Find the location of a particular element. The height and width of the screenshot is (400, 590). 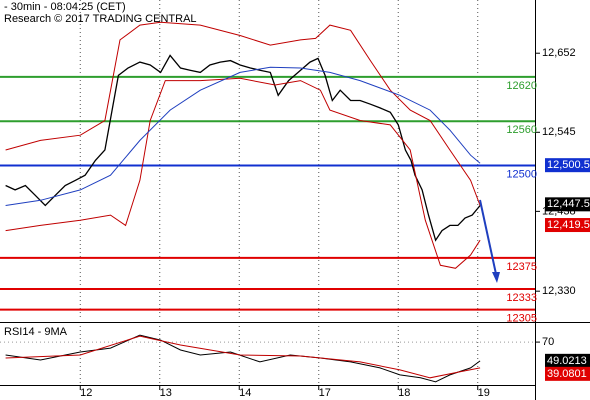

chart-subtitle: Research © 2017 TRADING CENTRAL is located at coordinates (100, 19).